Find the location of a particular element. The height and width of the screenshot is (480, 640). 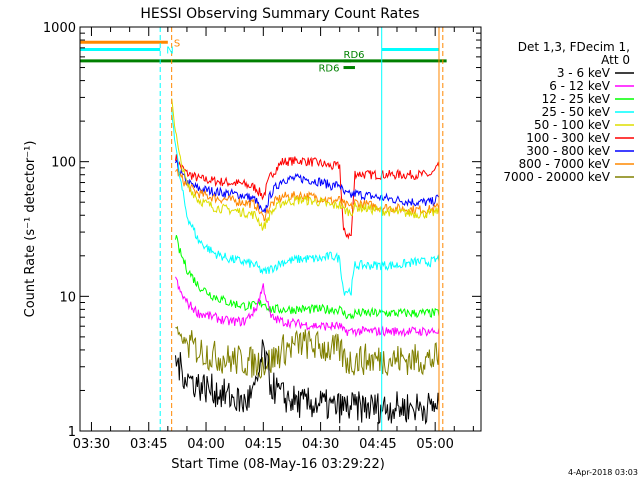

y-axis-label: Count Rate (s⁻¹ detector⁻¹) is located at coordinates (30, 229).